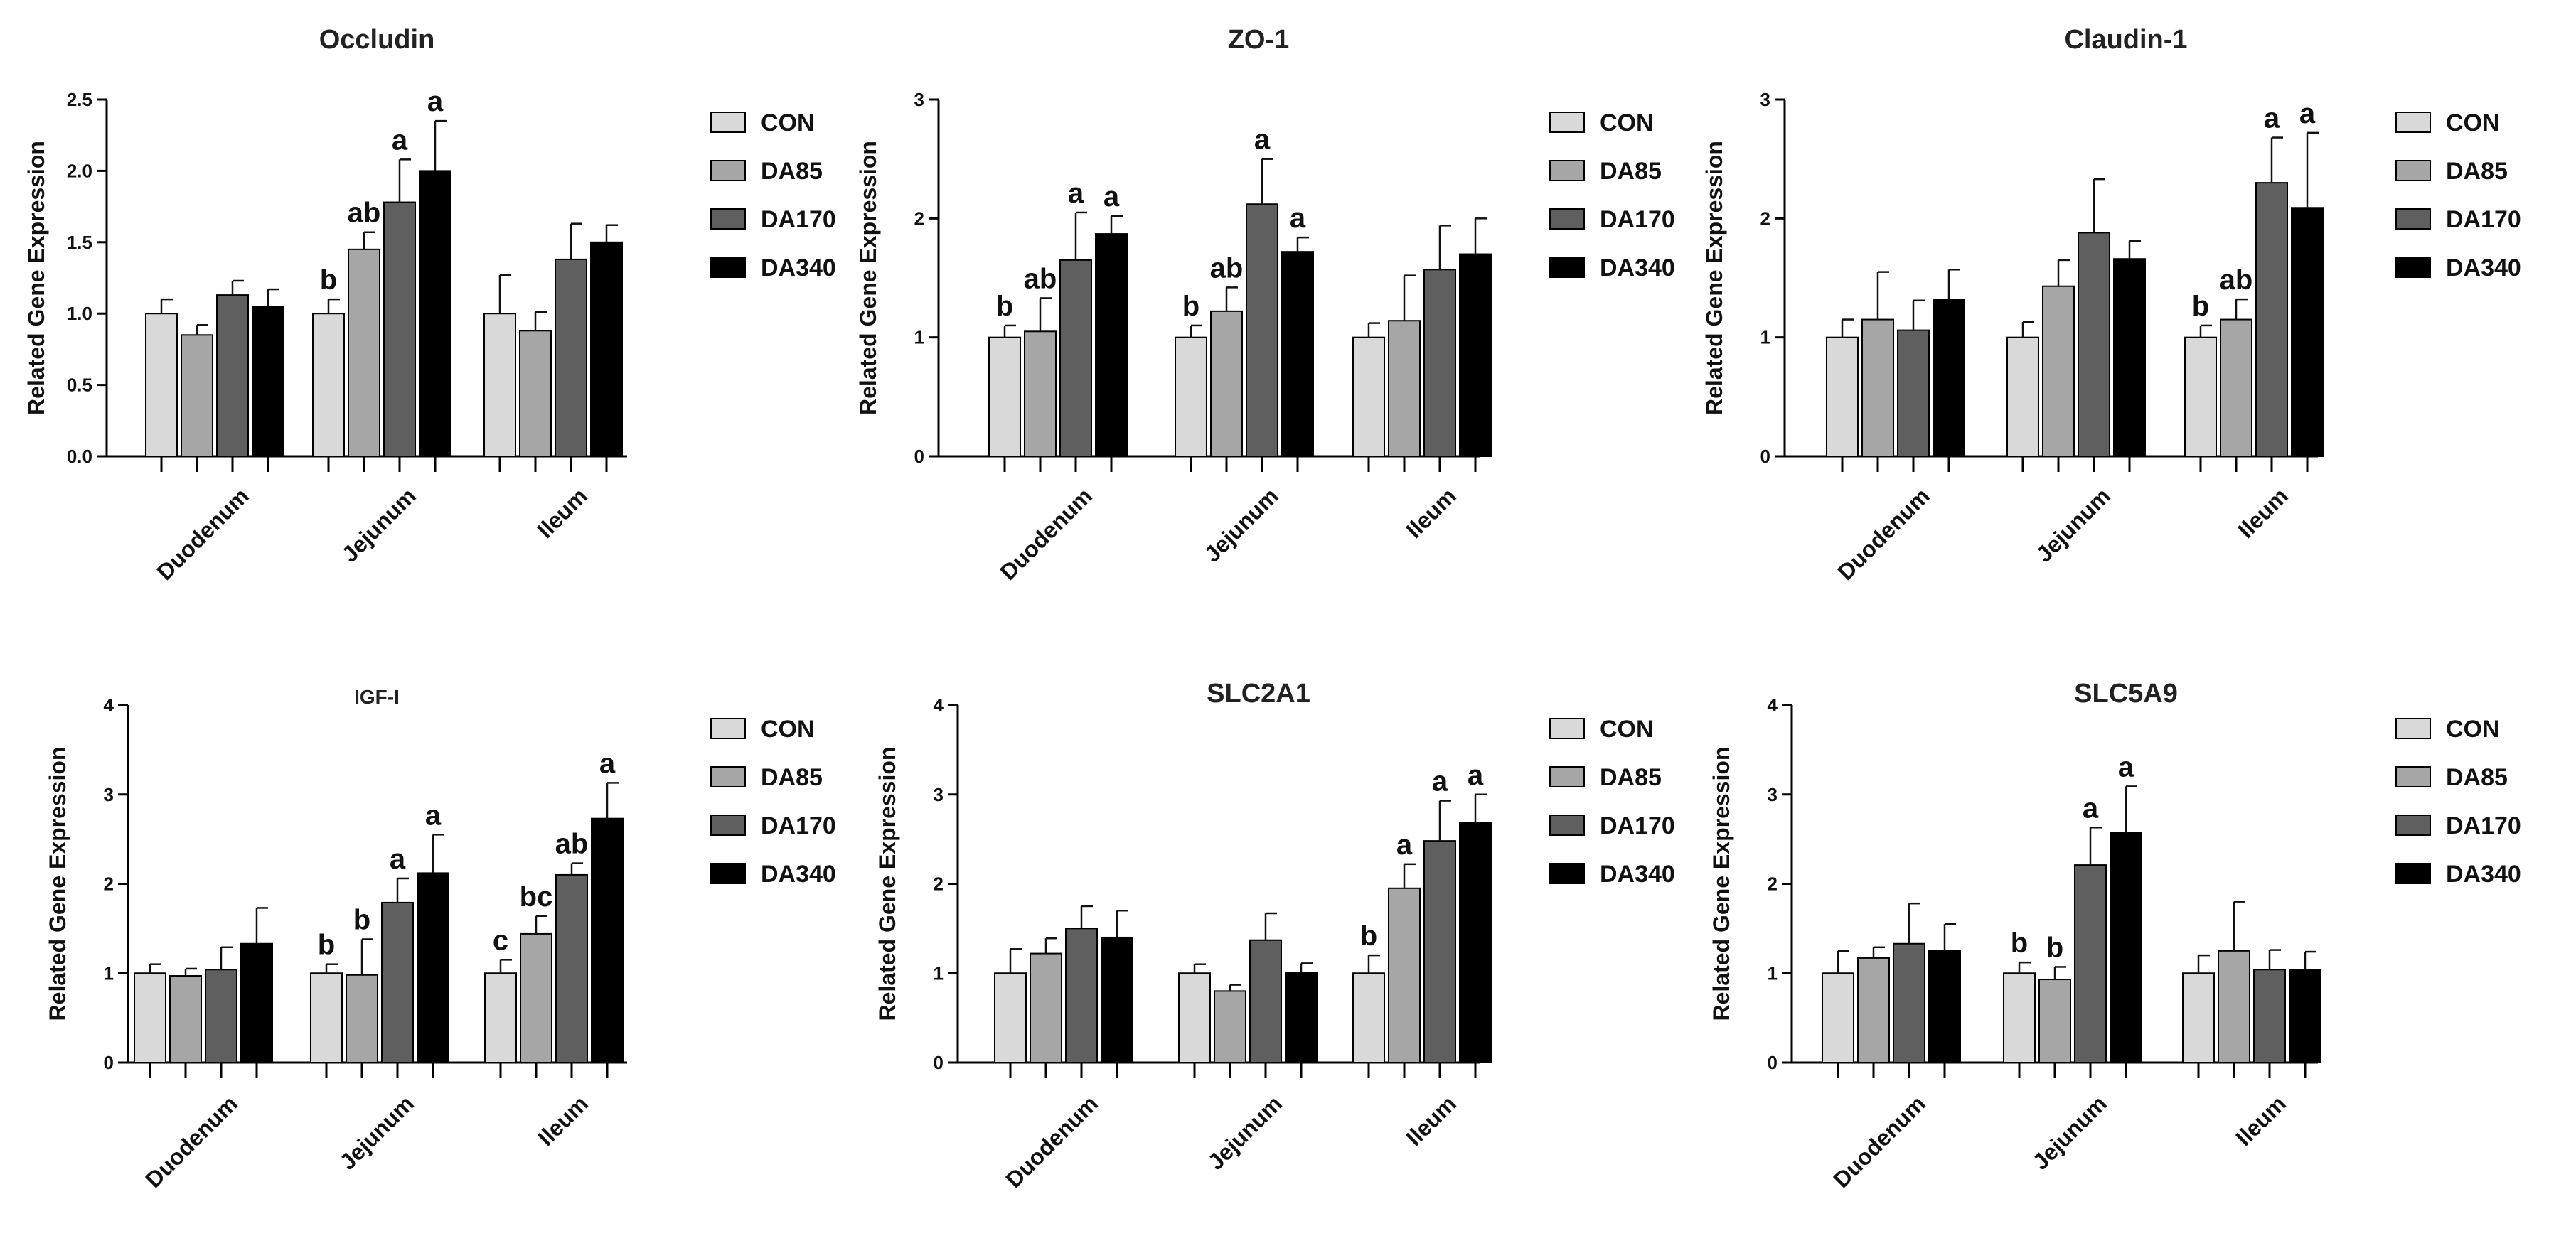  What do you see at coordinates (79, 99) in the screenshot?
I see `y-tick-label: 2.5` at bounding box center [79, 99].